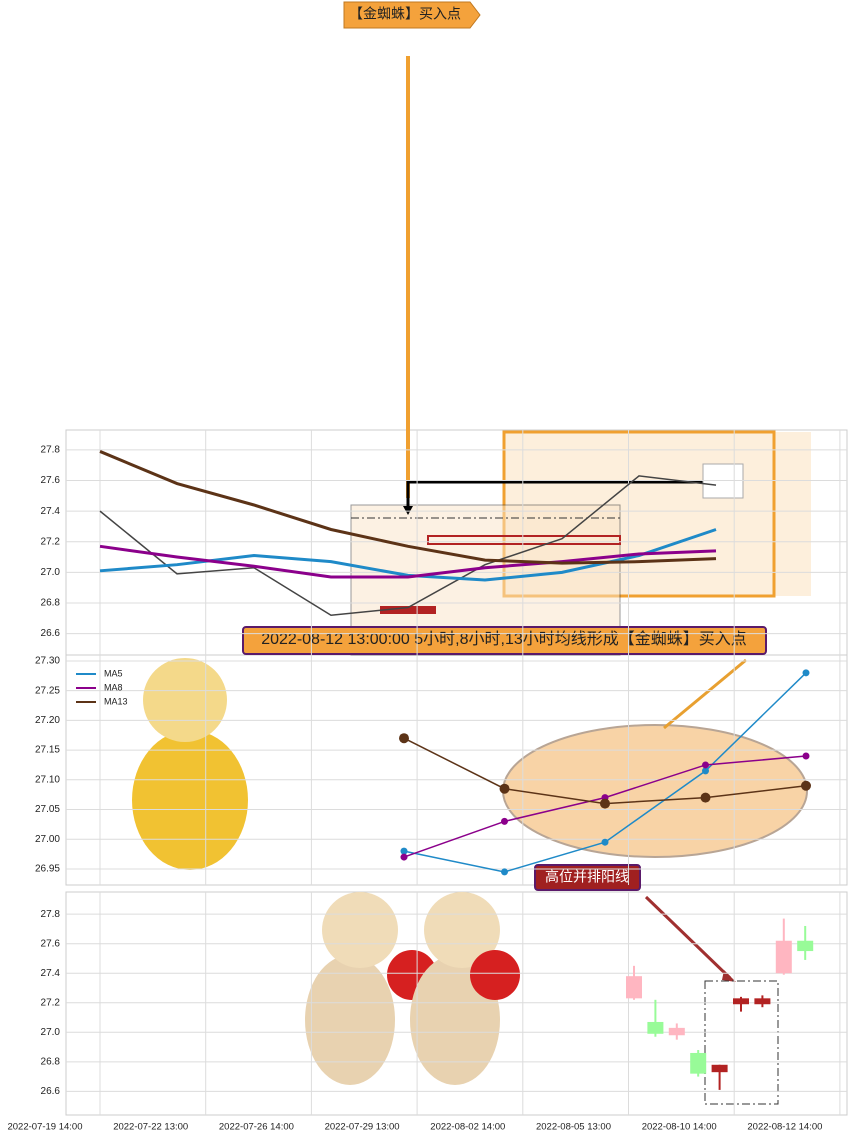 The image size is (854, 1139). Describe the element at coordinates (47, 779) in the screenshot. I see `y-tick-label: 27.10` at that location.